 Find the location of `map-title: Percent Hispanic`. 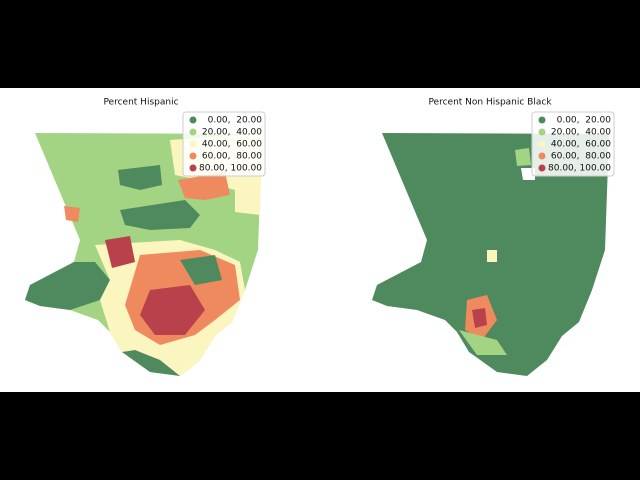

map-title: Percent Hispanic is located at coordinates (140, 103).